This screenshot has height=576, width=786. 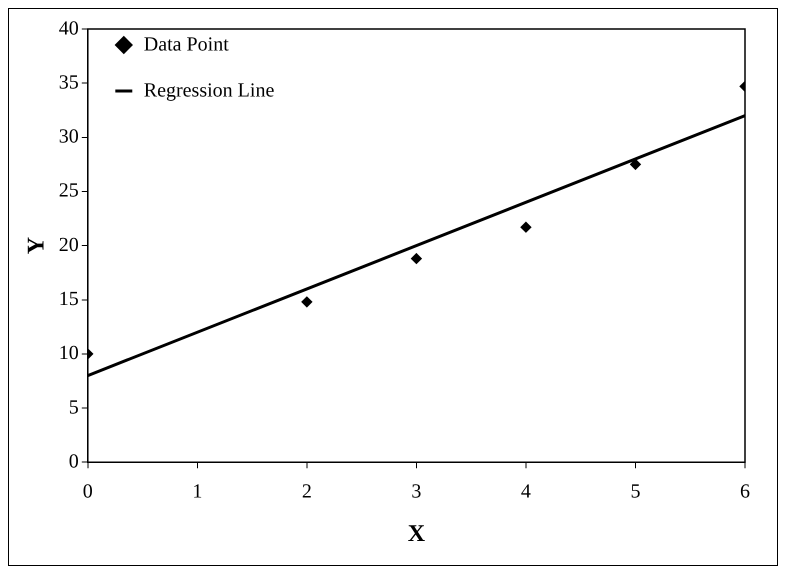 What do you see at coordinates (68, 82) in the screenshot?
I see `y-tick-label: 35` at bounding box center [68, 82].